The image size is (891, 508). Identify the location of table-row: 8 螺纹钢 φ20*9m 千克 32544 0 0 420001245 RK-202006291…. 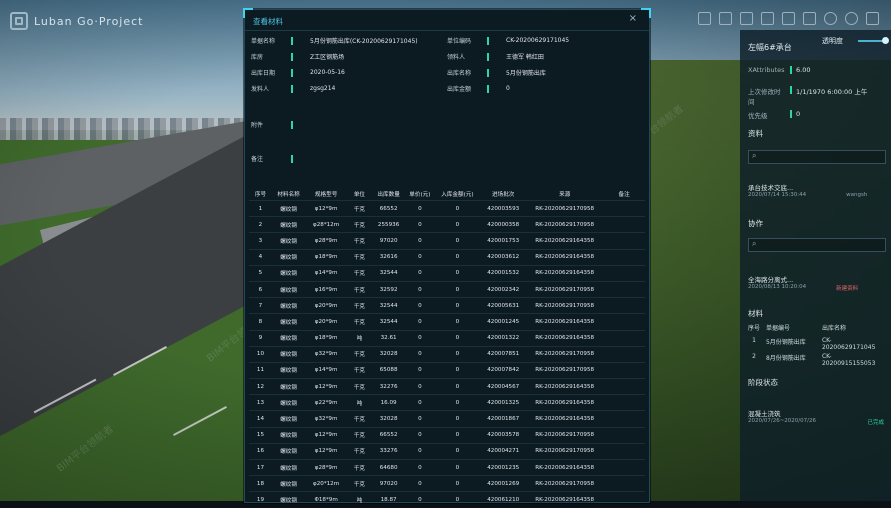
(447, 321).